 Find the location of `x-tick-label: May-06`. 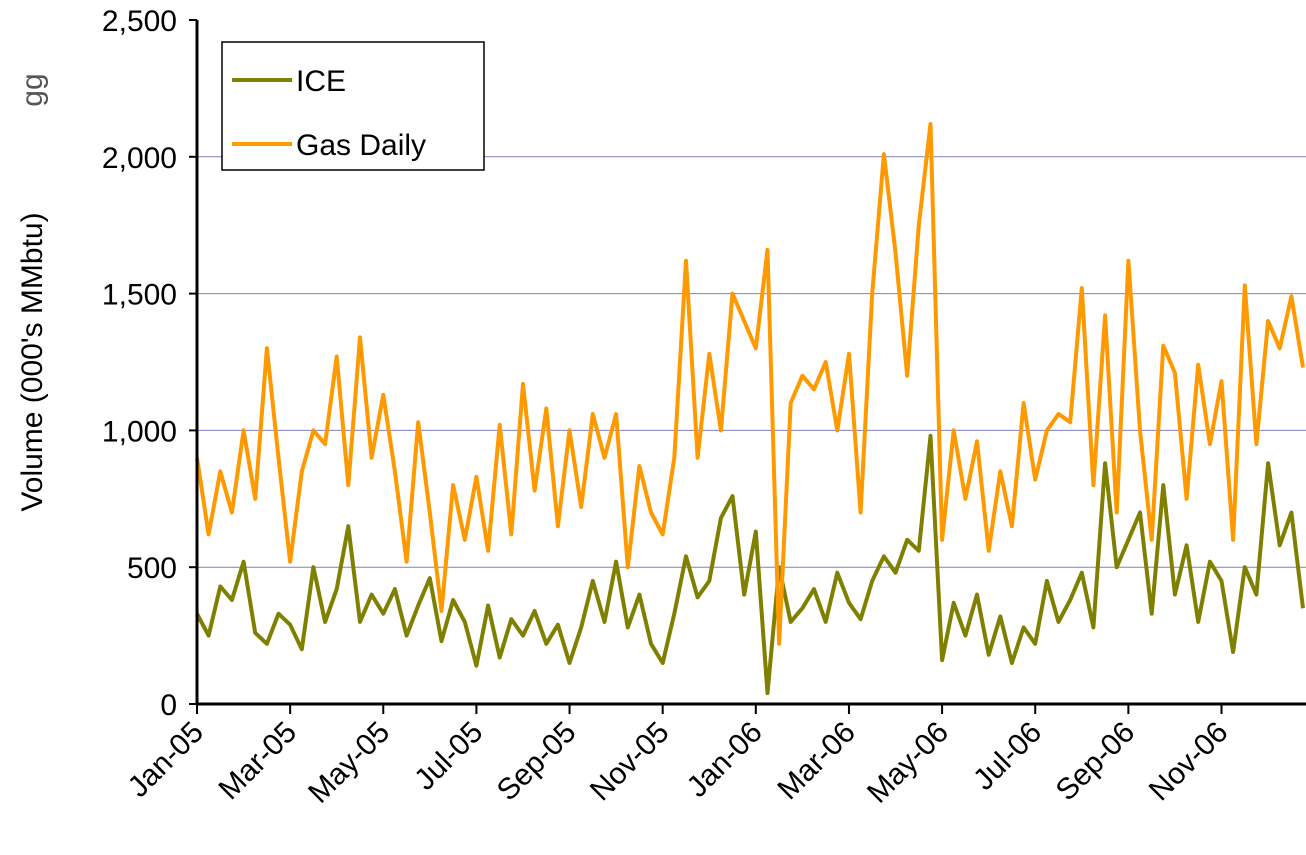

x-tick-label: May-06 is located at coordinates (908, 763).